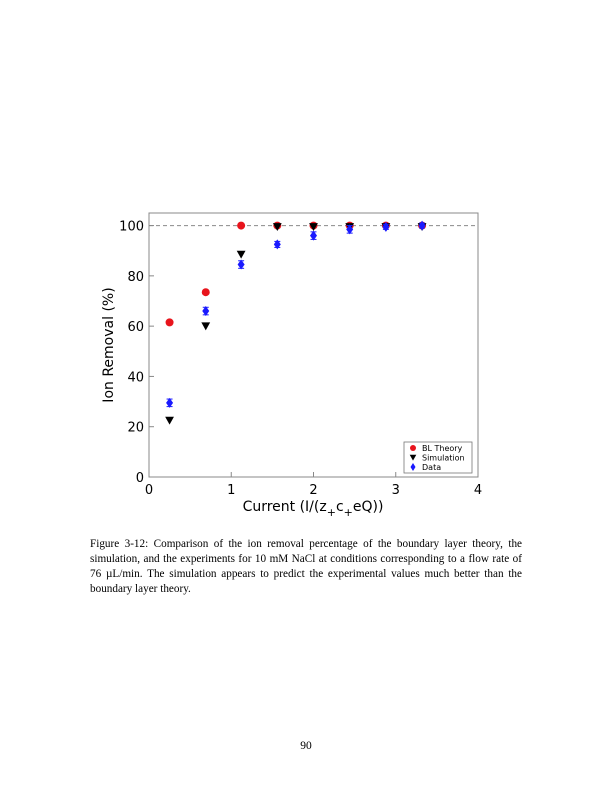 The width and height of the screenshot is (612, 792). What do you see at coordinates (135, 327) in the screenshot?
I see `y-tick-label: 60` at bounding box center [135, 327].